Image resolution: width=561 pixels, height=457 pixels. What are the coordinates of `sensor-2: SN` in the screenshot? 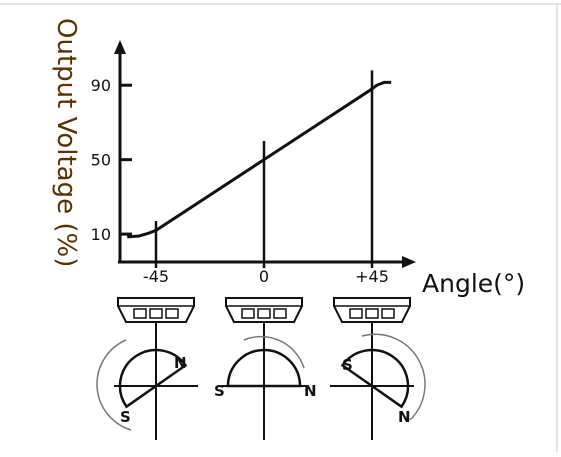 It's located at (378, 368).